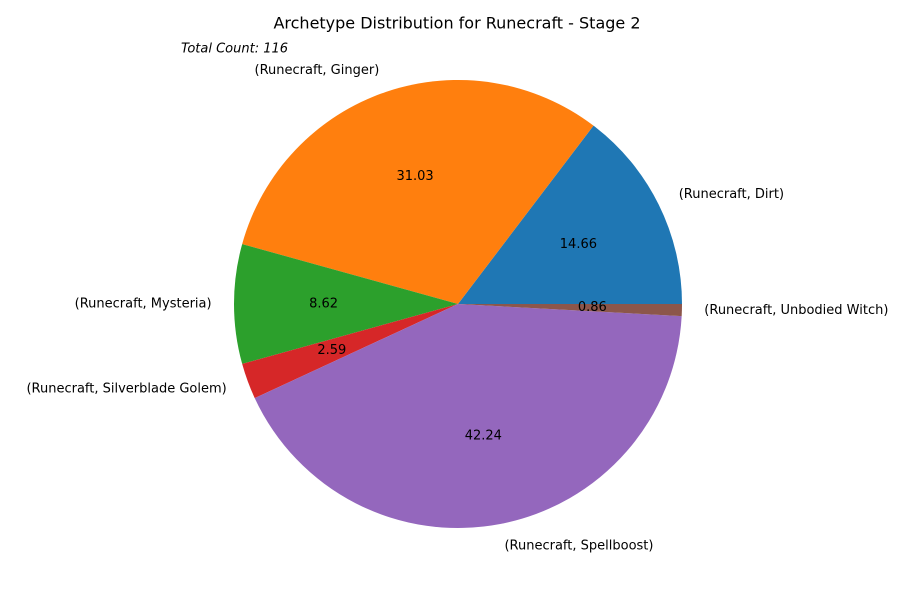 This screenshot has height=594, width=913. Describe the element at coordinates (592, 307) in the screenshot. I see `slice-value-runecraft-unbodied-witch: 0.86` at that location.